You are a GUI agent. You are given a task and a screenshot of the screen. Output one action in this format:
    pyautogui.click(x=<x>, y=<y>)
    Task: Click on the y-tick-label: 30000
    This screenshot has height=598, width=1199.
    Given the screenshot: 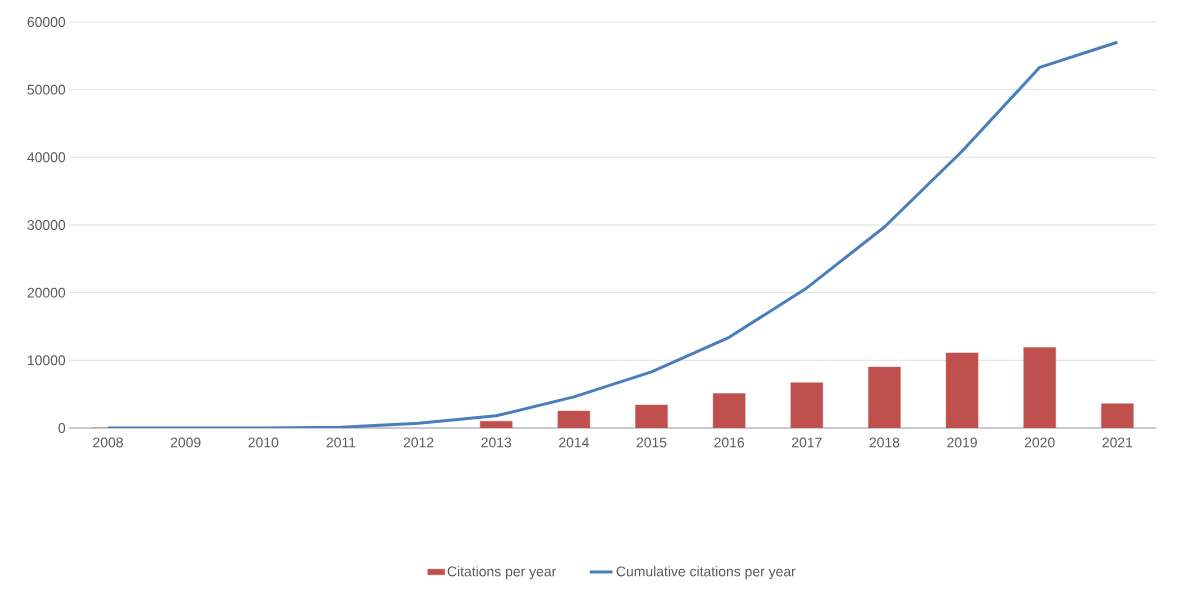 What is the action you would take?
    pyautogui.click(x=46, y=225)
    